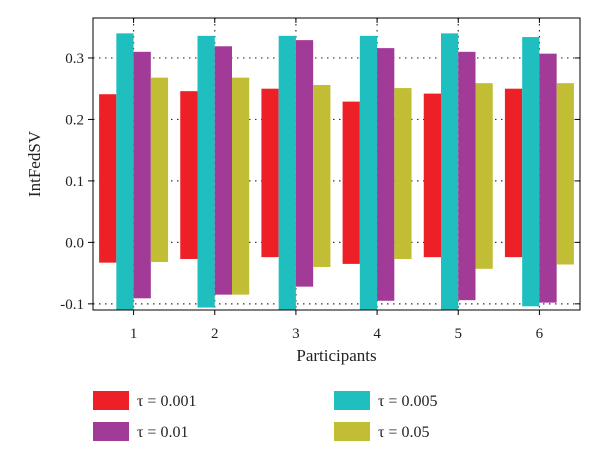 This screenshot has height=457, width=600. Describe the element at coordinates (72, 305) in the screenshot. I see `y-tick-label: -0.1` at that location.